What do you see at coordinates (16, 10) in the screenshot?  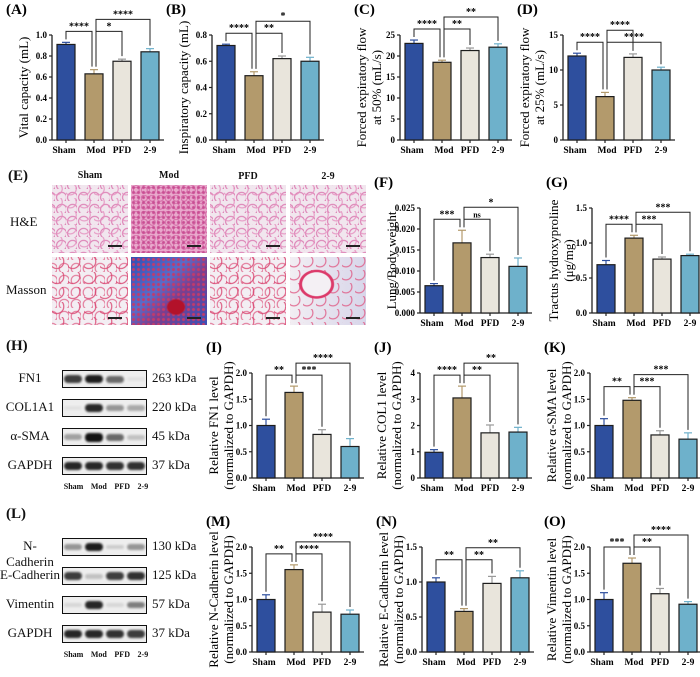 I see `panel-label: (A)` at bounding box center [16, 10].